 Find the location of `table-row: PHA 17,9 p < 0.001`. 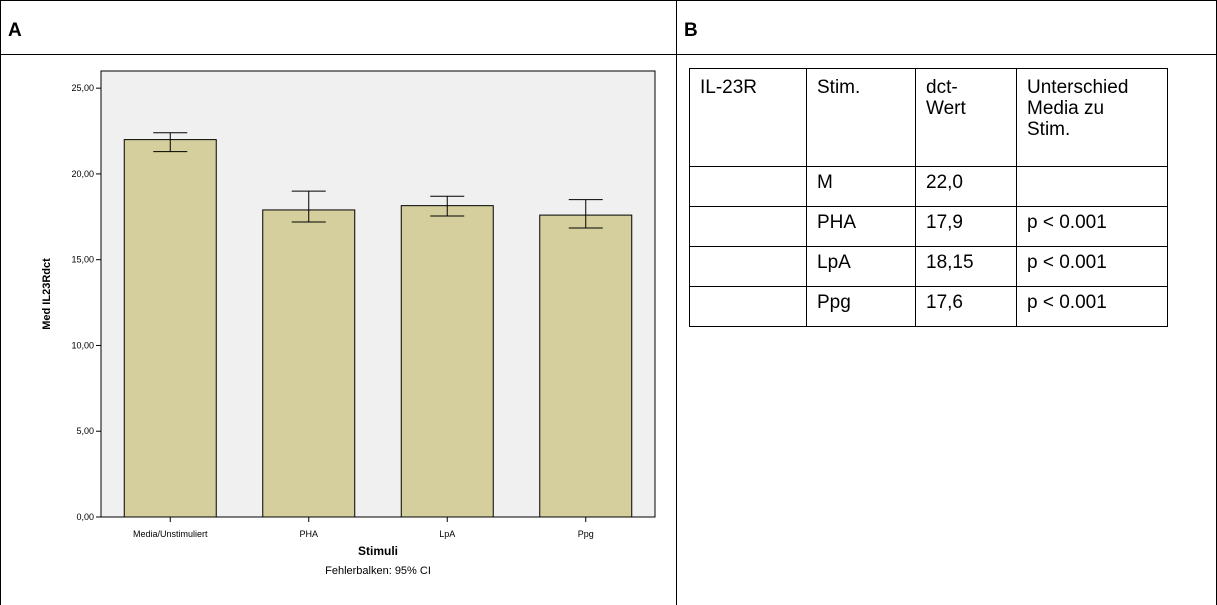

table-row: PHA 17,9 p < 0.001 is located at coordinates (928, 226).